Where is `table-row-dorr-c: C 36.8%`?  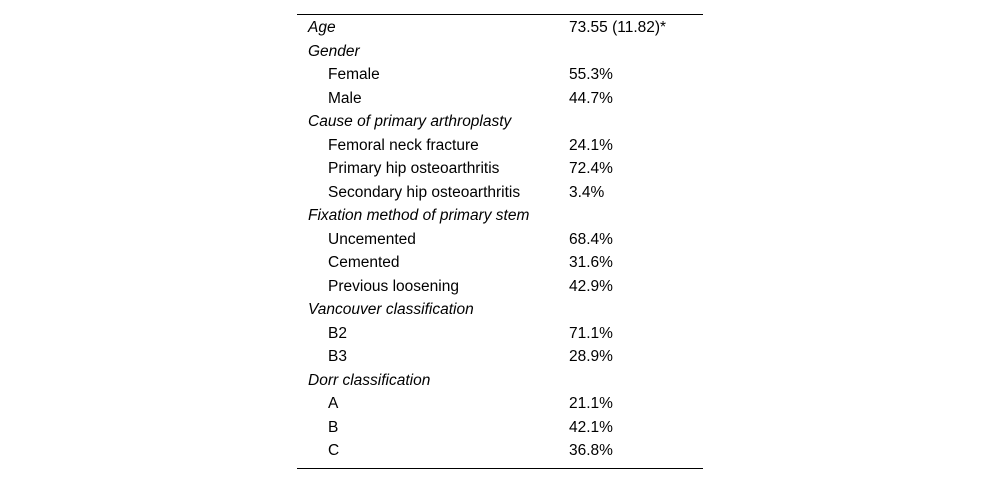 table-row-dorr-c: C 36.8% is located at coordinates (500, 451).